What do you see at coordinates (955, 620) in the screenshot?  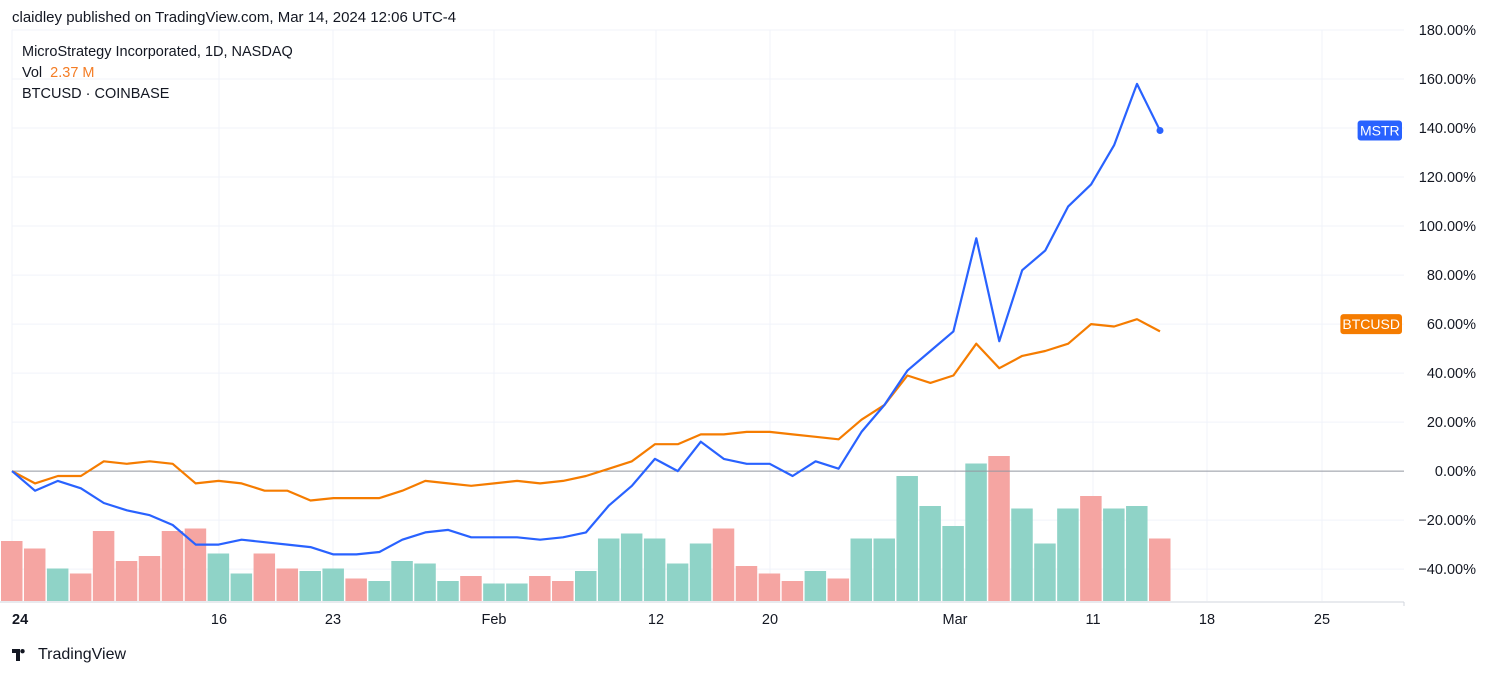 I see `x-tick-label: Mar` at bounding box center [955, 620].